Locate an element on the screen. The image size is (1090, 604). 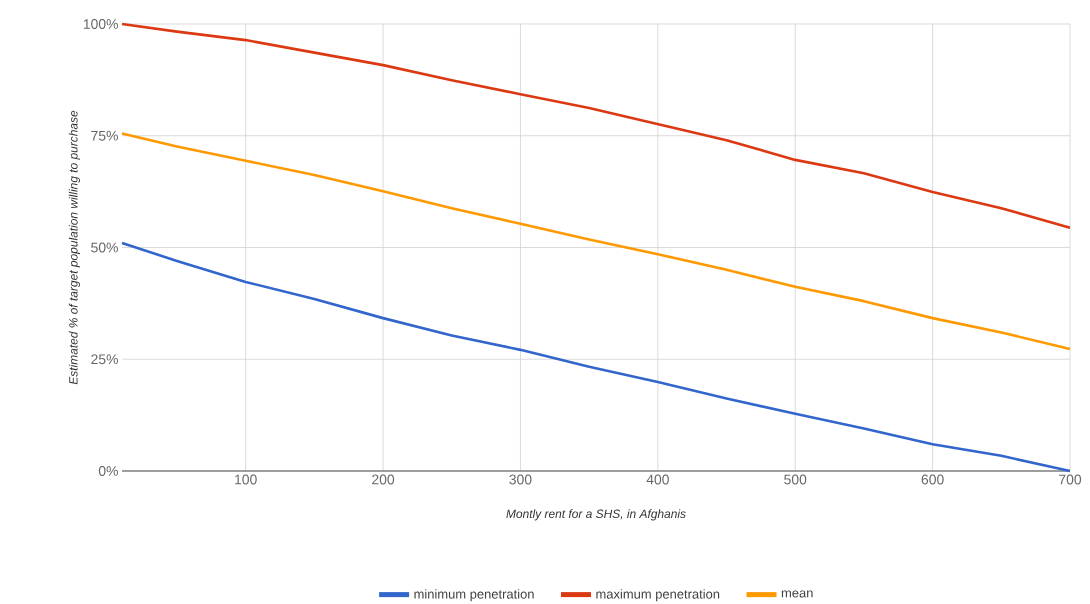
x-tick-label: 400 is located at coordinates (657, 479).